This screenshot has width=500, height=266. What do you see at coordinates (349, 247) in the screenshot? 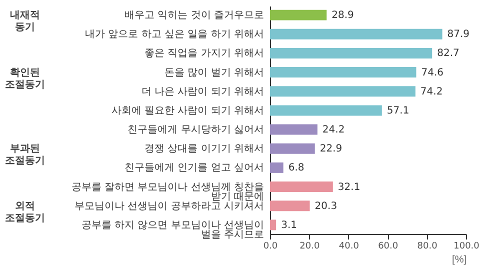
I see `x-tick-label: 40.0` at bounding box center [349, 247].